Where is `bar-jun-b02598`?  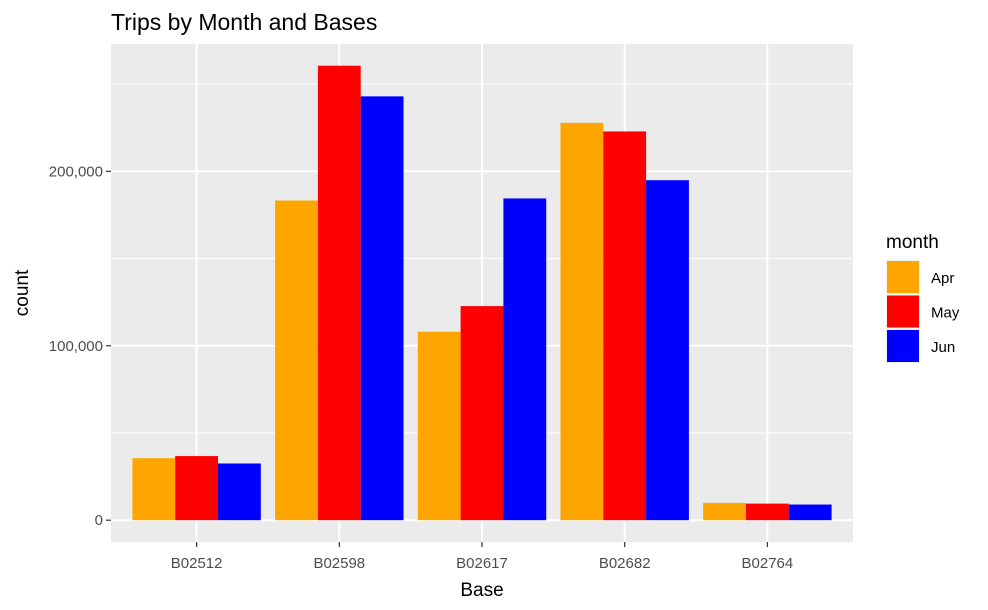
bar-jun-b02598 is located at coordinates (382, 308).